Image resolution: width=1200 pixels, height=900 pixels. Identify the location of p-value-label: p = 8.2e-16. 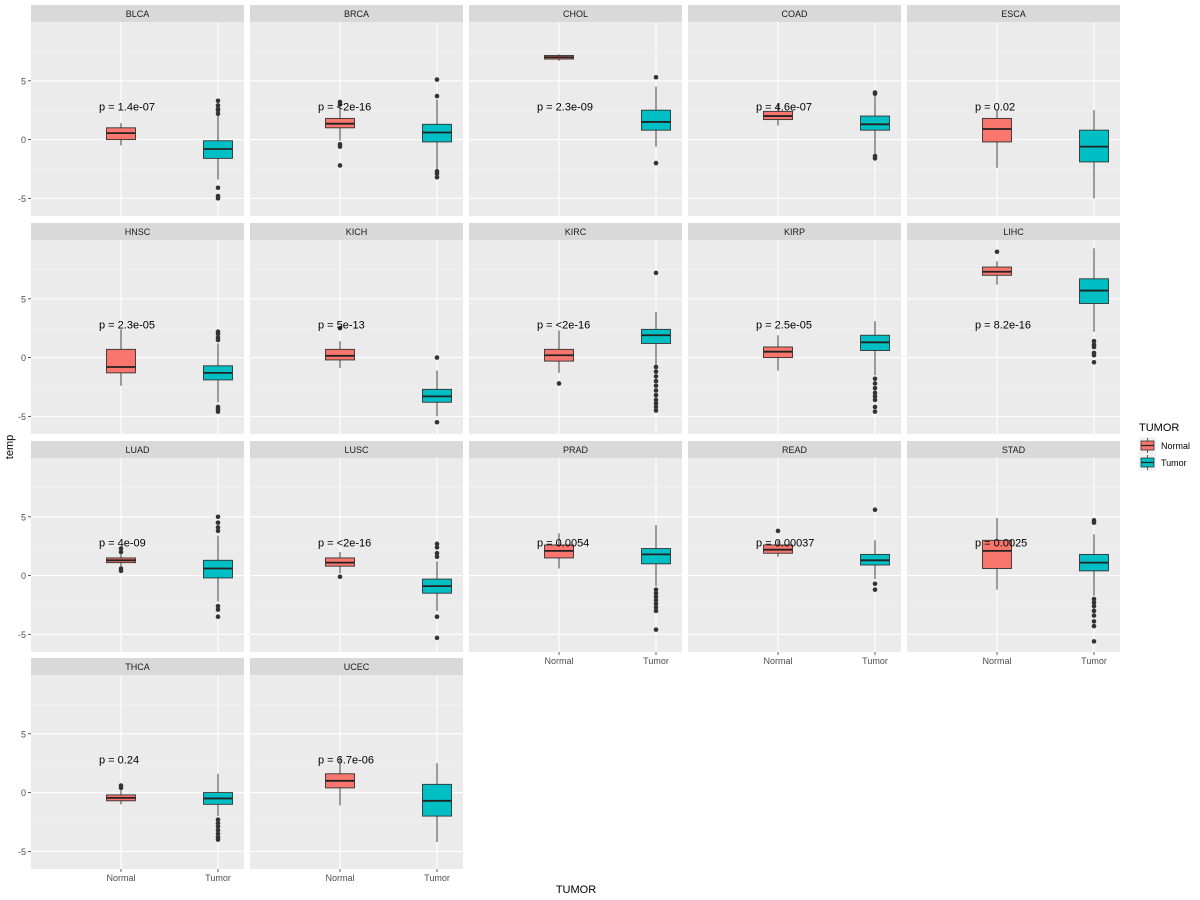
(1003, 326).